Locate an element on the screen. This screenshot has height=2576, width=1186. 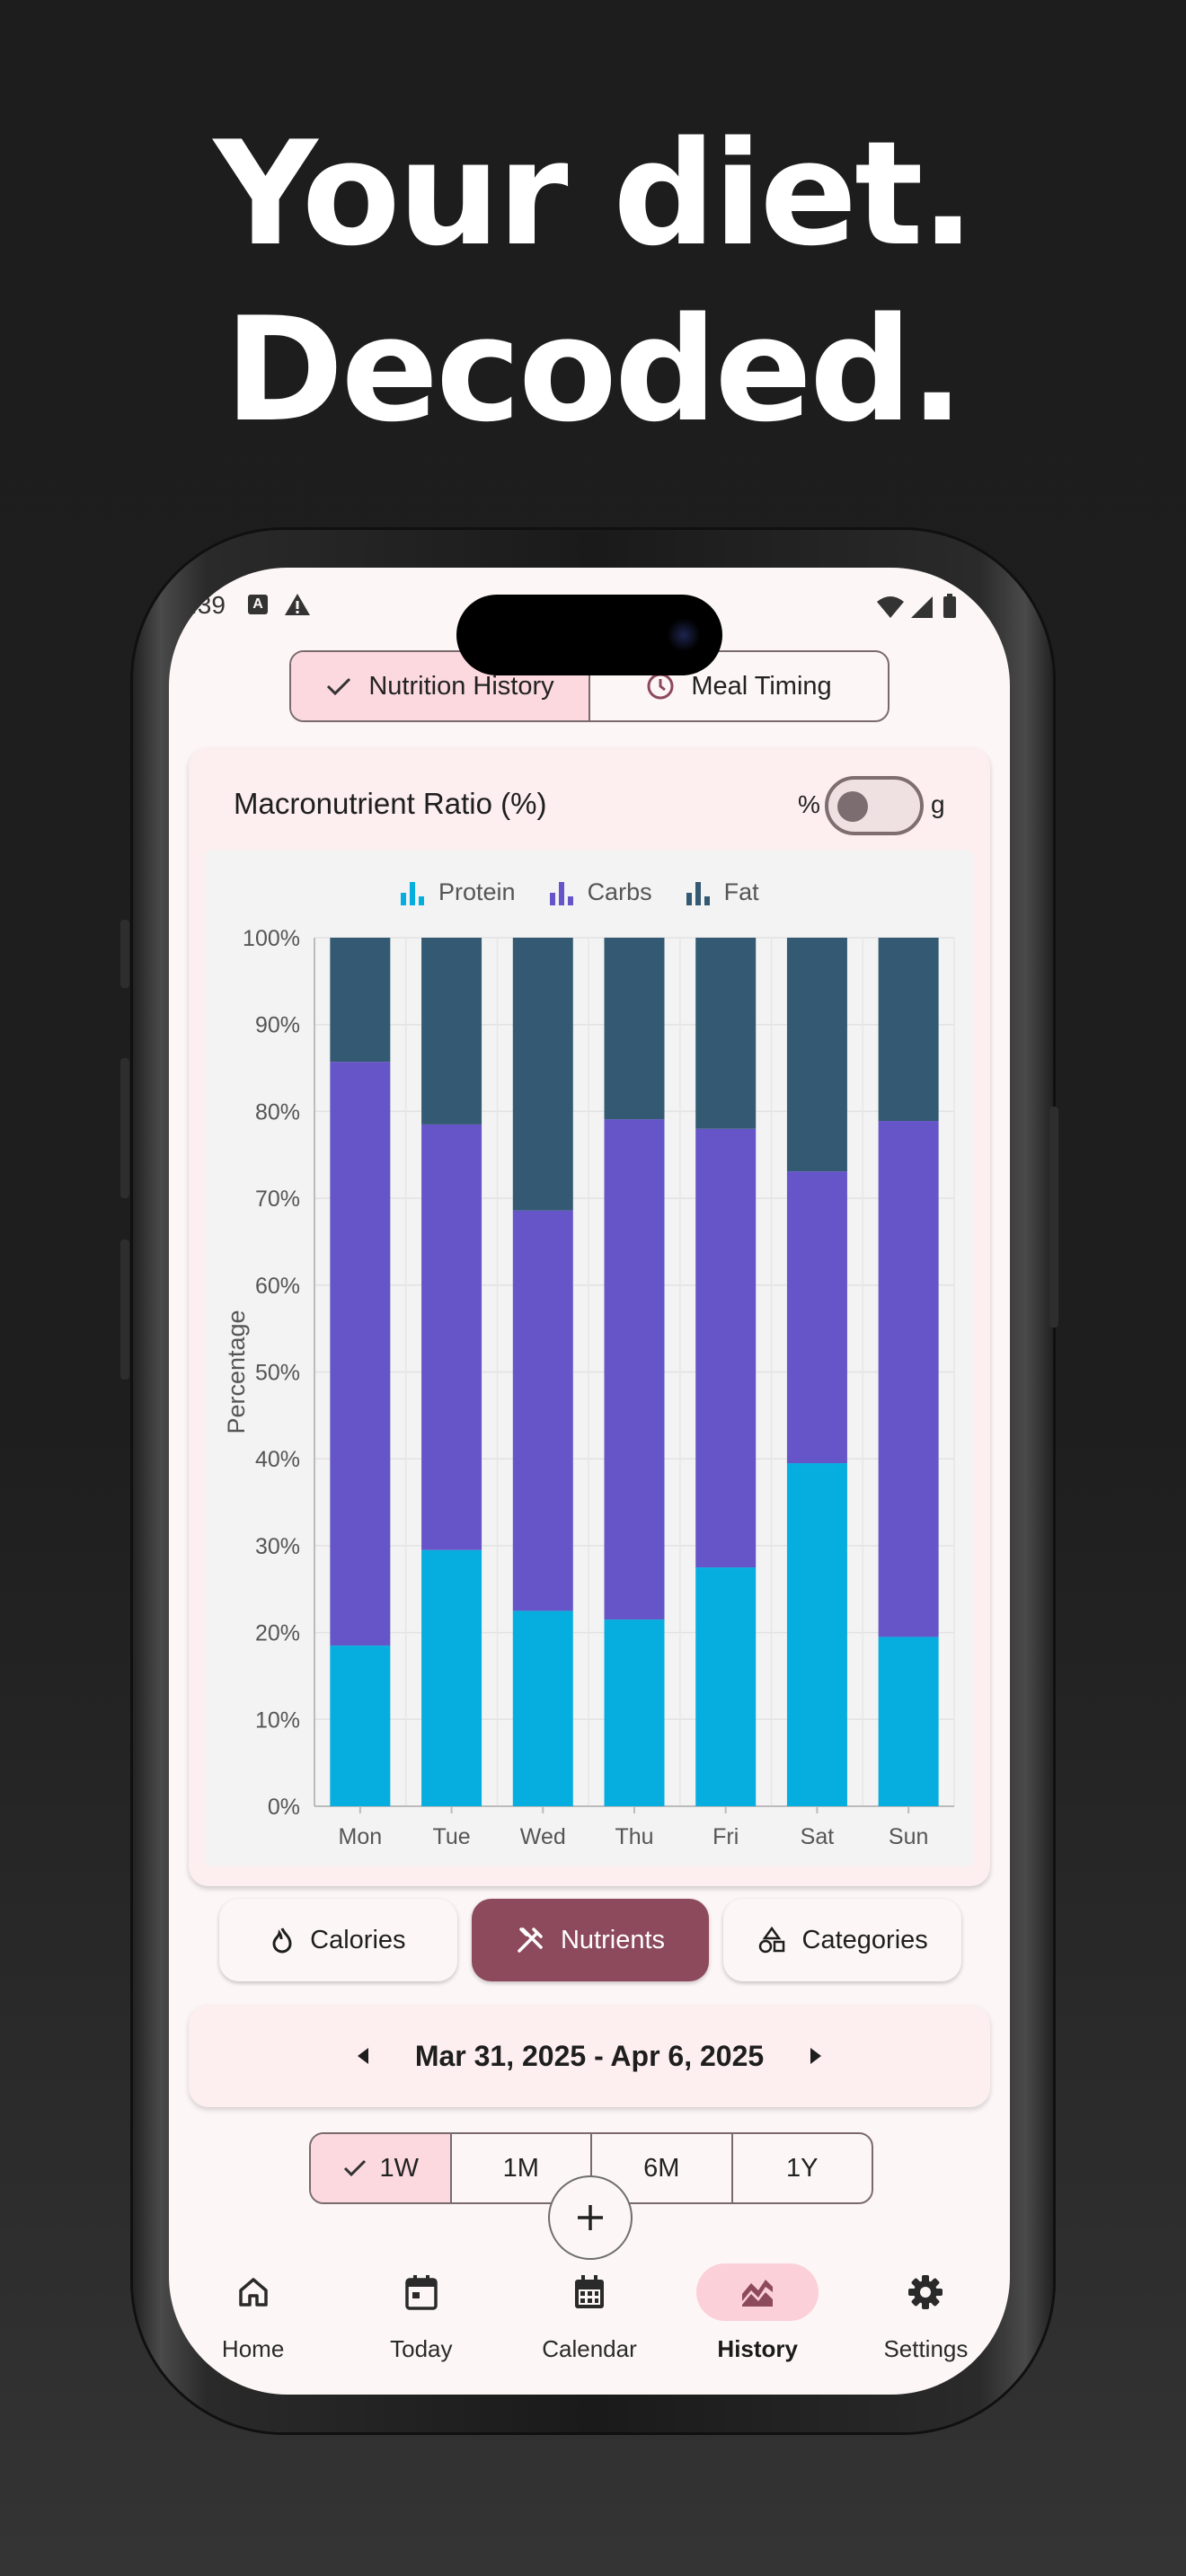
date-range-card: Mar 31, 2025 - Apr 6, 2025 is located at coordinates (589, 2056).